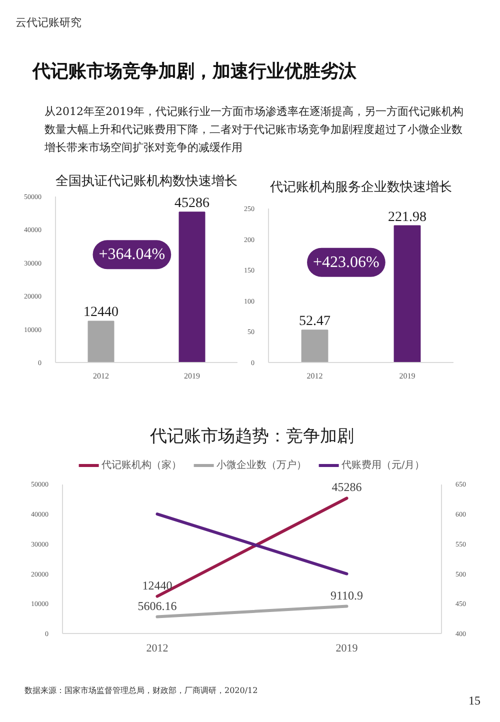 Image resolution: width=500 pixels, height=722 pixels. Describe the element at coordinates (132, 255) in the screenshot. I see `annotation: +364.04%` at that location.